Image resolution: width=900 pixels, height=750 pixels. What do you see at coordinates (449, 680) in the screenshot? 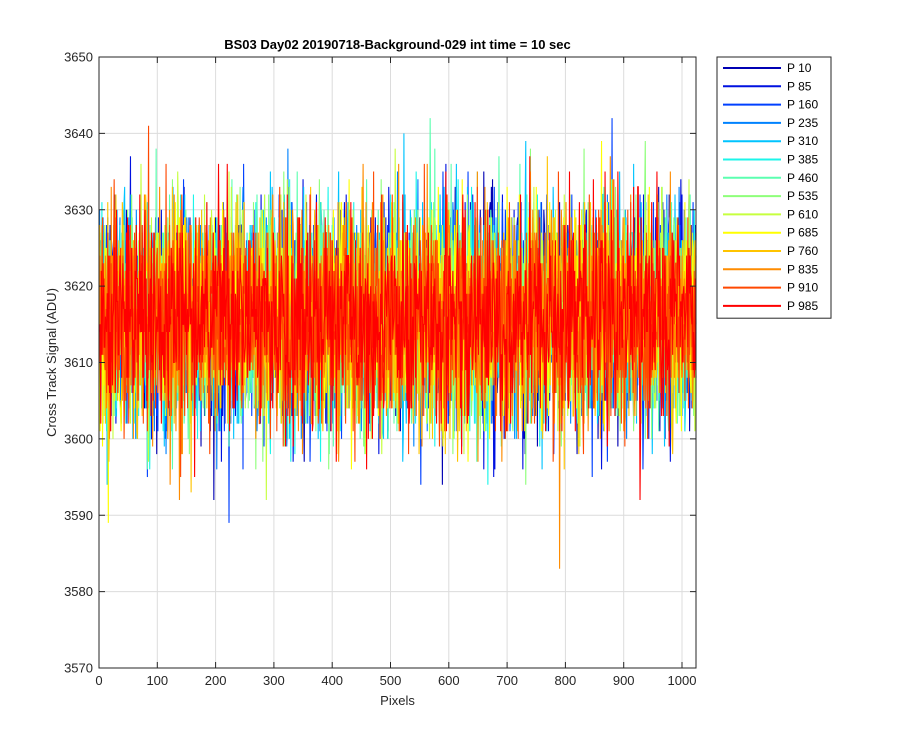
I see `x-tick-label: 600` at bounding box center [449, 680].